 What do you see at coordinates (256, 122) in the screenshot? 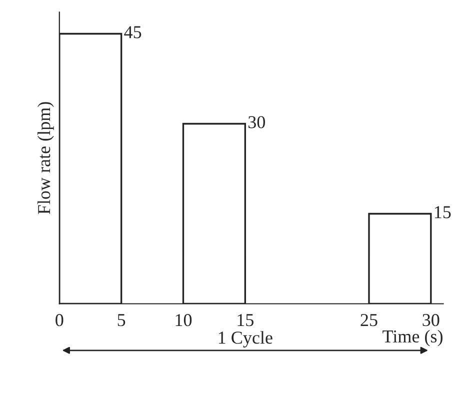
I see `data-label: 30` at bounding box center [256, 122].